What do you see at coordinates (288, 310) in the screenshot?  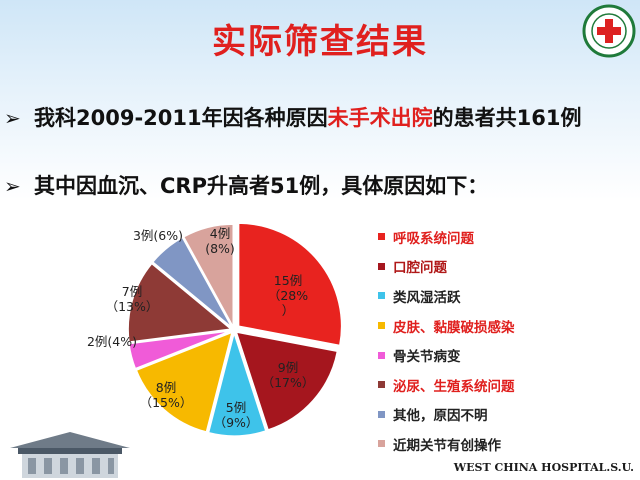 I see `pie-slice-label: ）` at bounding box center [288, 310].